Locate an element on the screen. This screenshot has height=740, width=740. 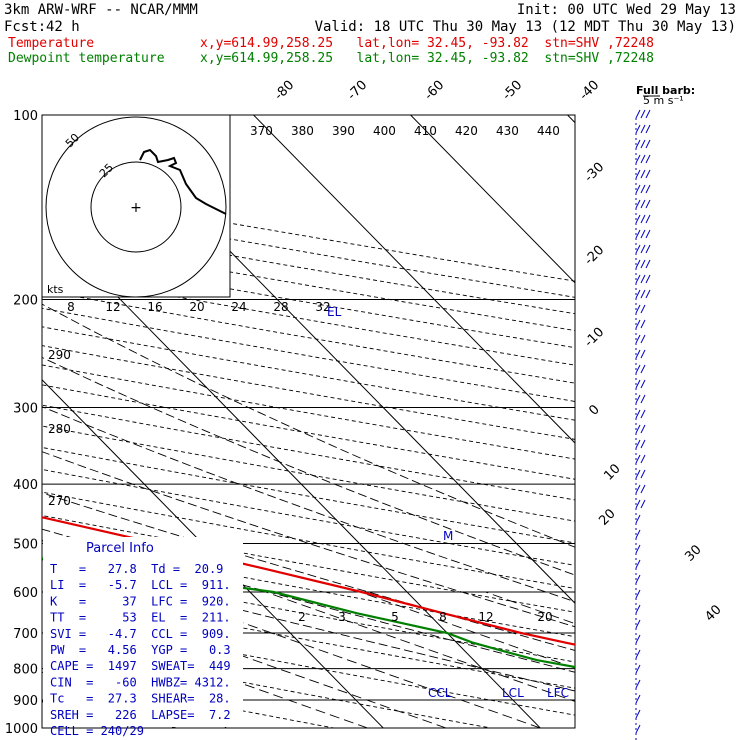
isotherm-label: 10 is located at coordinates (612, 472).